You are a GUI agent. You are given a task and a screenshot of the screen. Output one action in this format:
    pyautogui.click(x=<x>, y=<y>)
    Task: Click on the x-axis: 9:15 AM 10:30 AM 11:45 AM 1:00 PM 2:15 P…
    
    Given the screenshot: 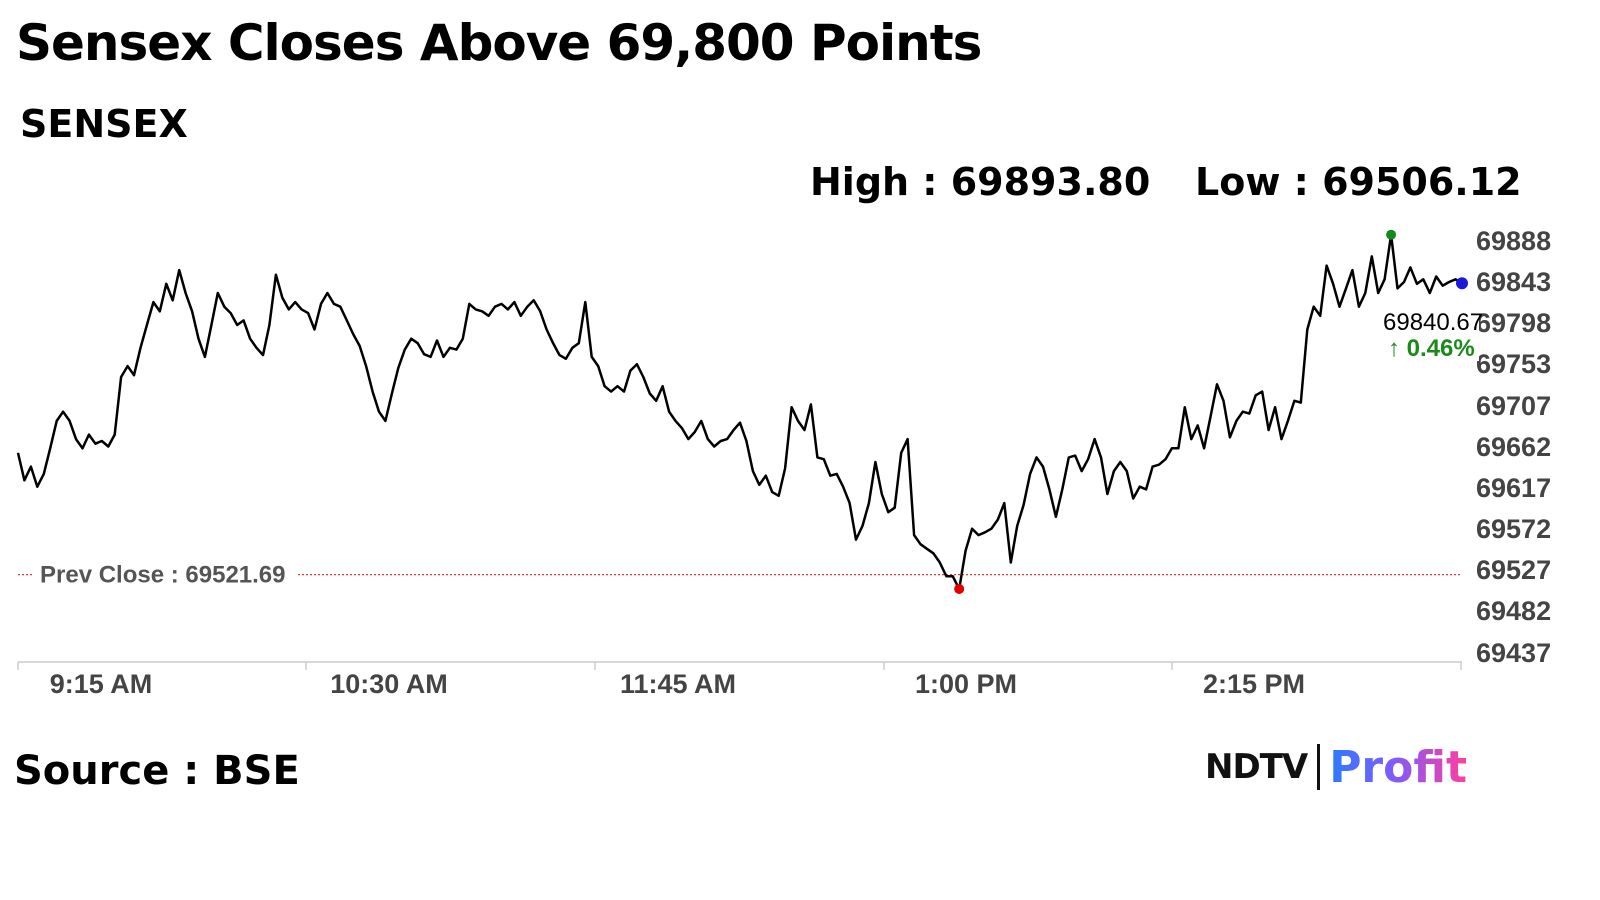 What is the action you would take?
    pyautogui.click(x=739, y=680)
    